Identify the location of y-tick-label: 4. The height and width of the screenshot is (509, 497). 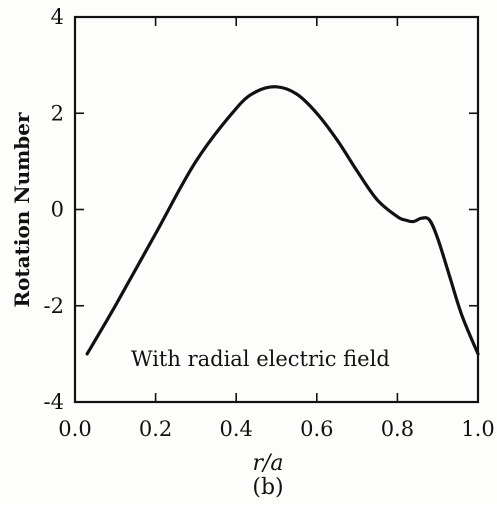
(57, 17).